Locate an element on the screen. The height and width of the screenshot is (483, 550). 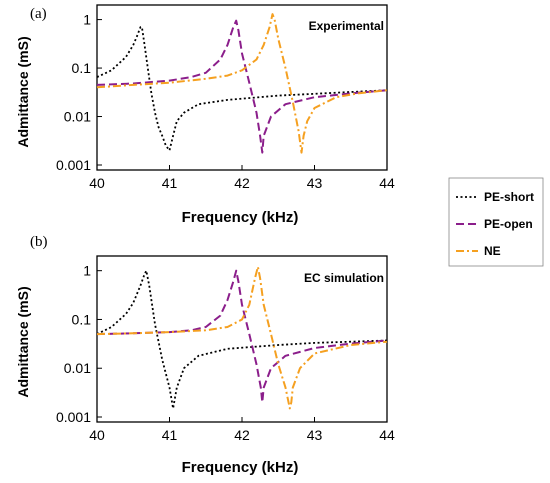
panel-b-label: (b) is located at coordinates (39, 242).